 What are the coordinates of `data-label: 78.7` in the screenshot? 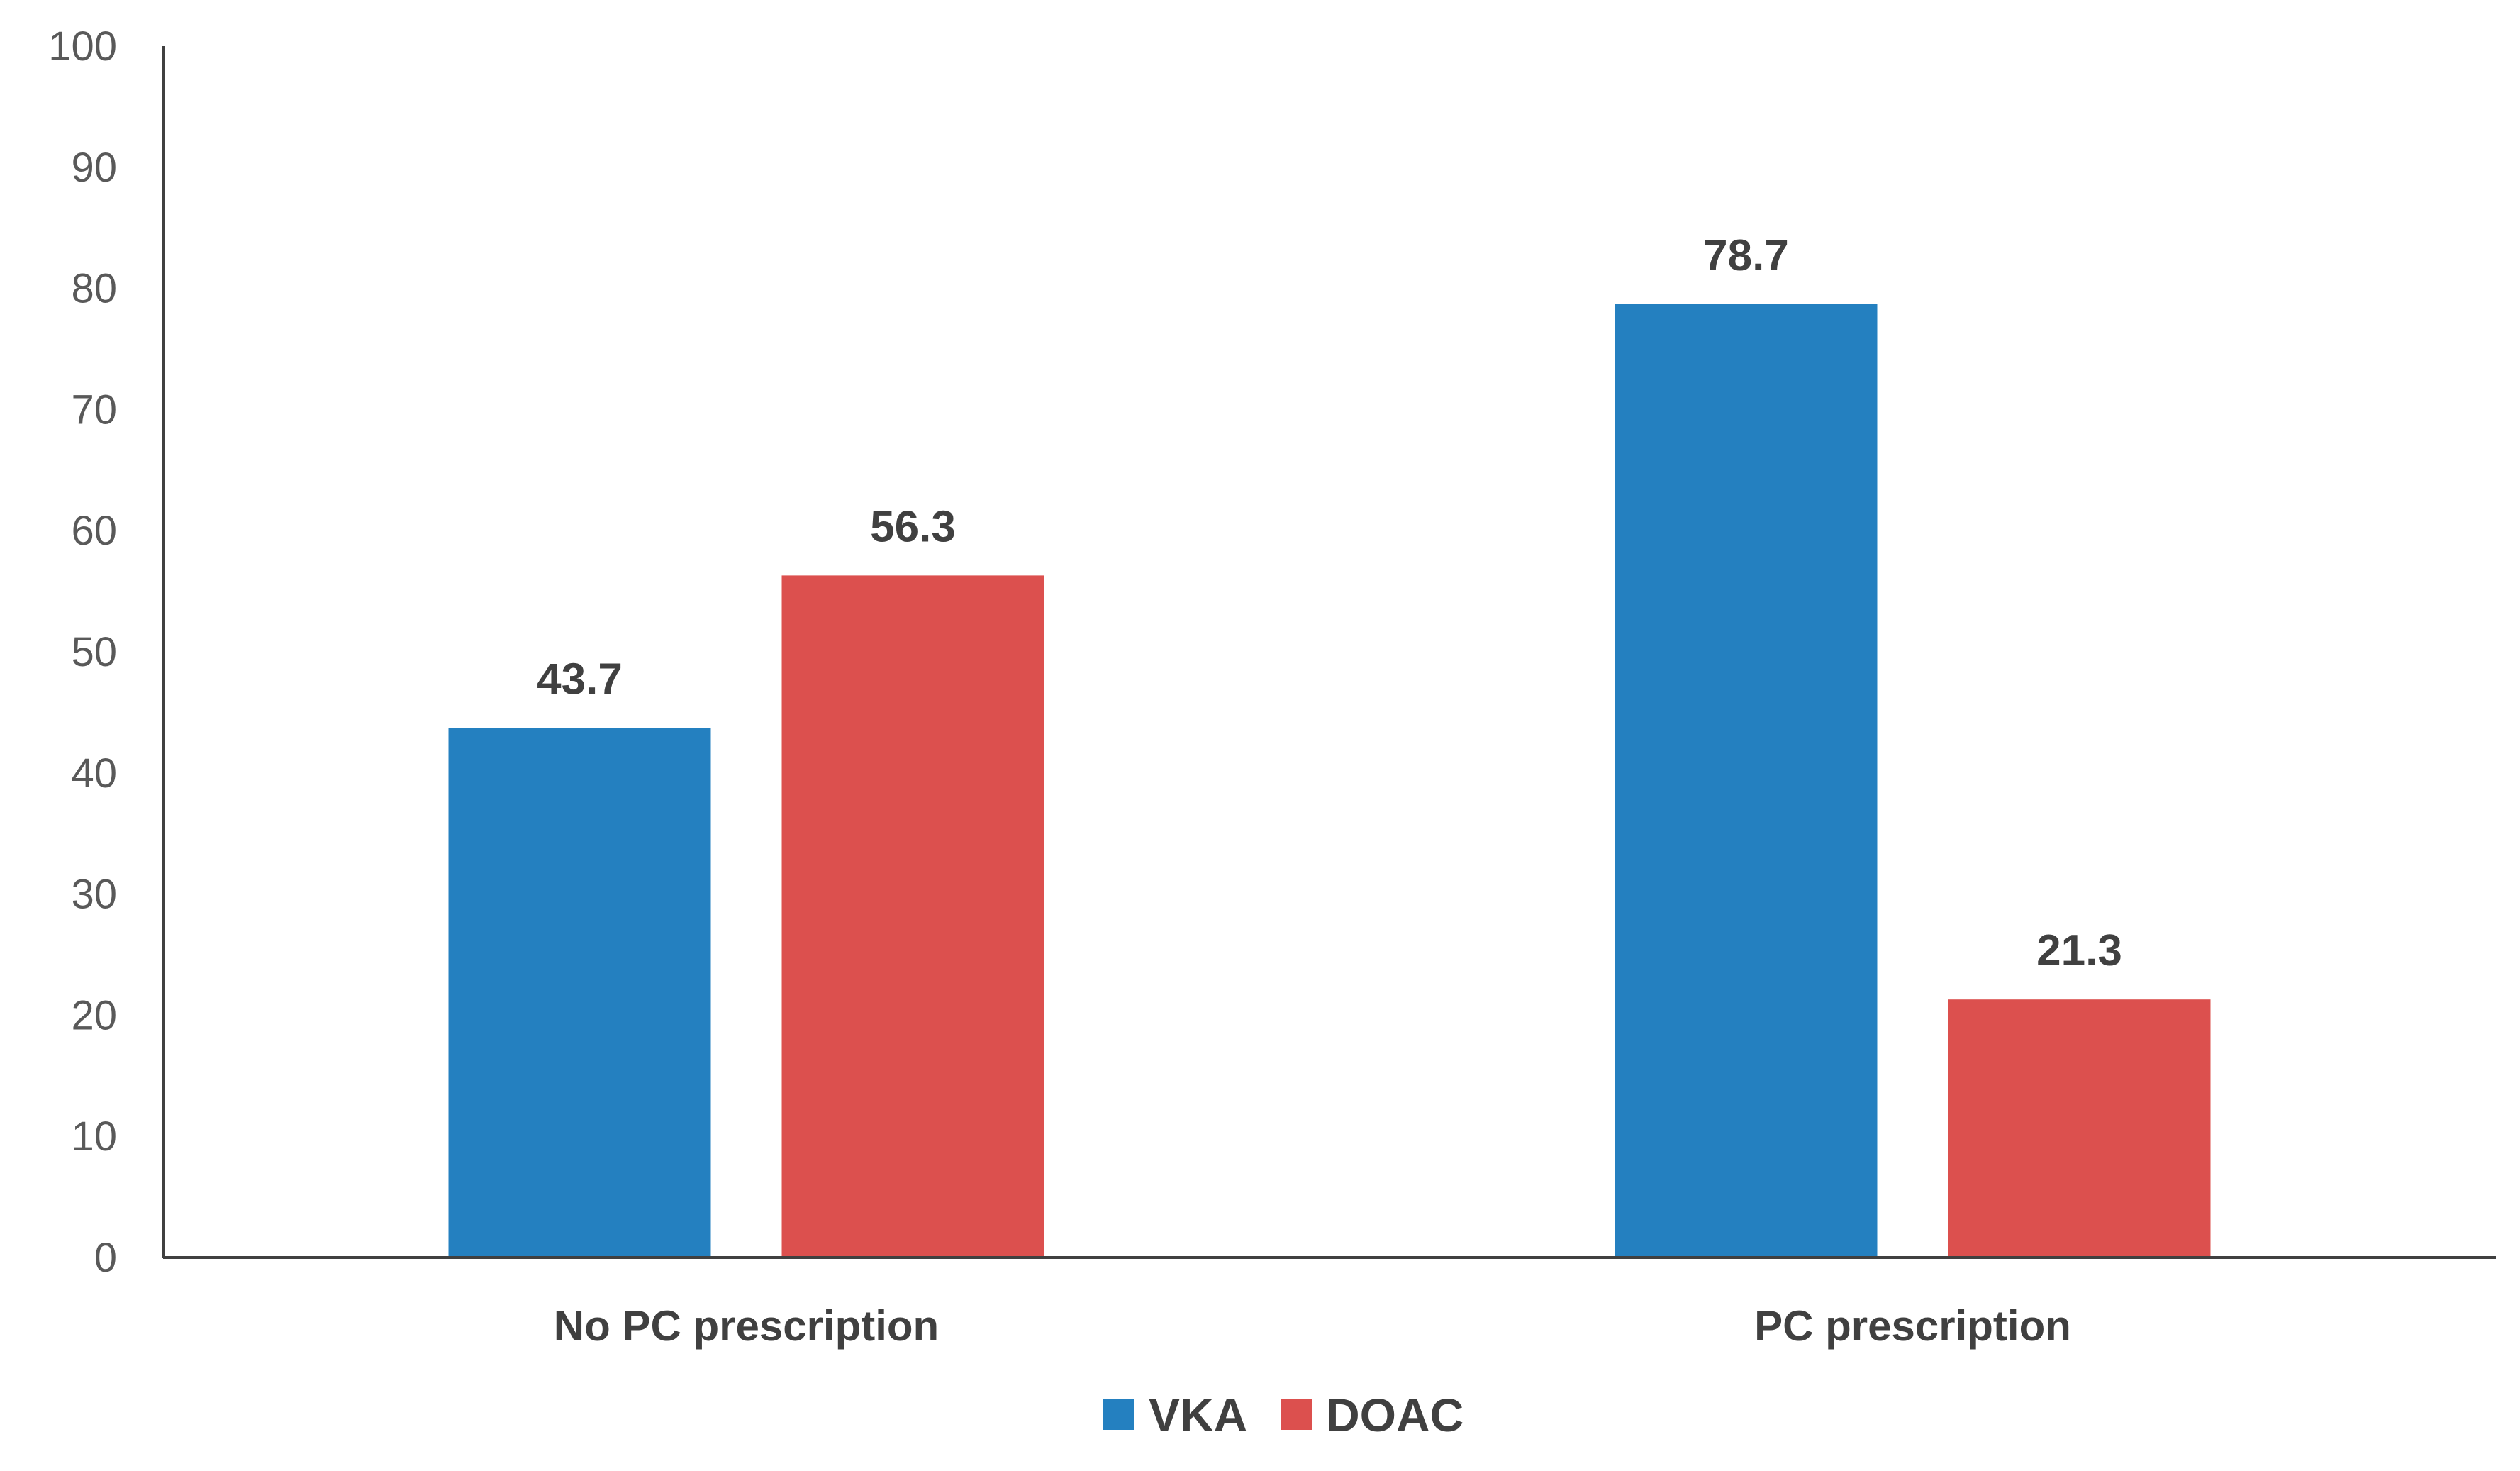 It's located at (1746, 255).